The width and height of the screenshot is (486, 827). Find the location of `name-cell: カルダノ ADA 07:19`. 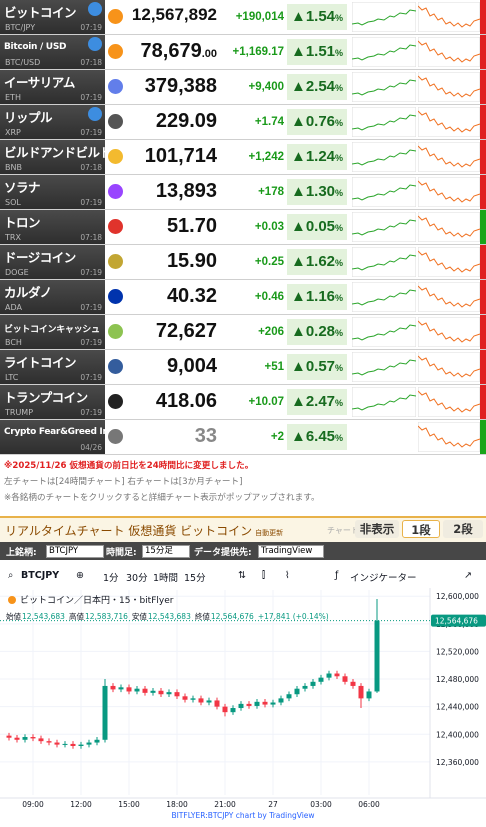

name-cell: カルダノ ADA 07:19 is located at coordinates (52, 297).